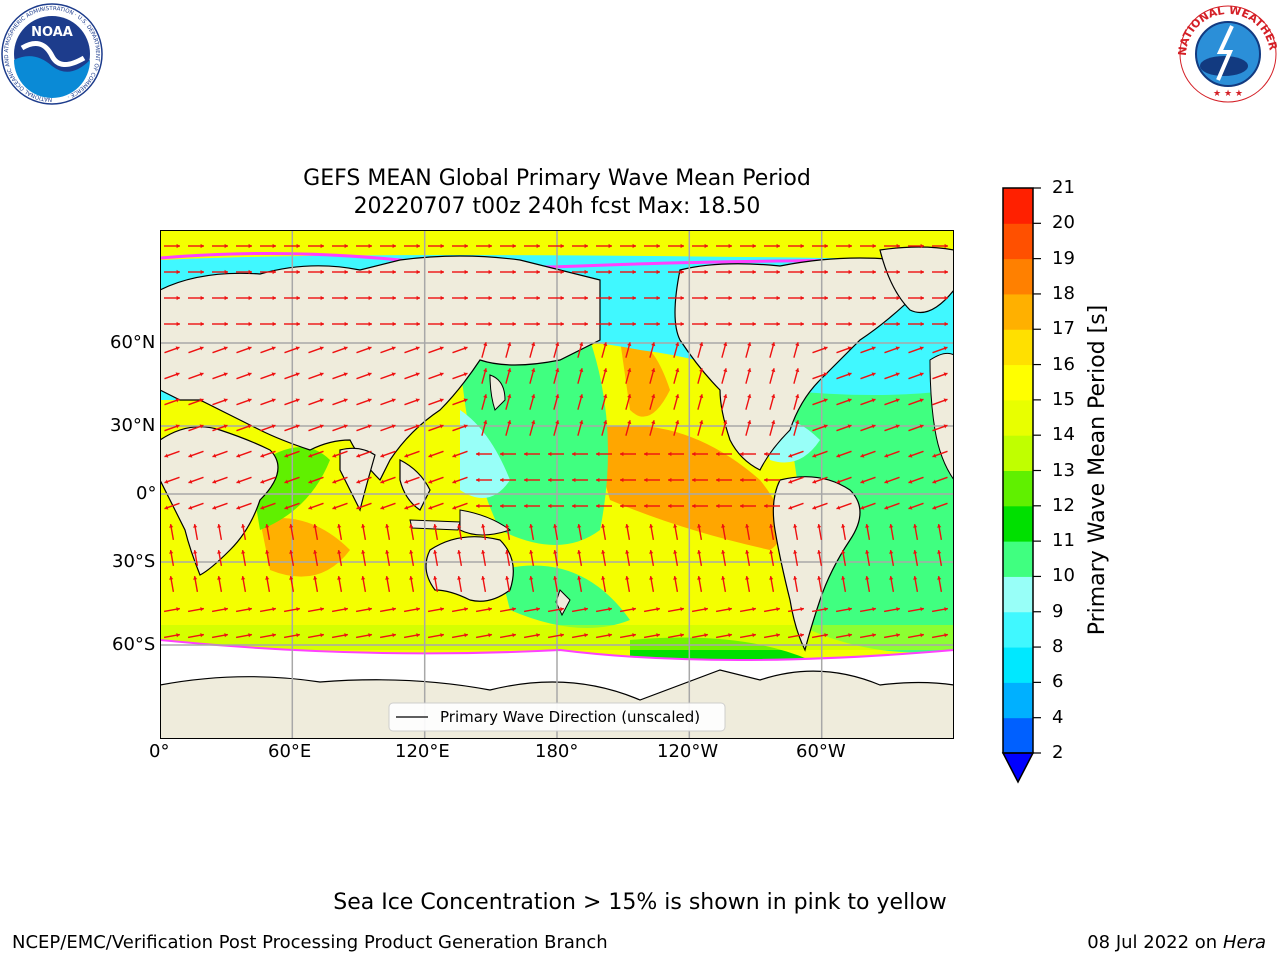 Image resolution: width=1280 pixels, height=960 pixels. Describe the element at coordinates (1058, 752) in the screenshot. I see `colorbar-tick-label: 2` at that location.